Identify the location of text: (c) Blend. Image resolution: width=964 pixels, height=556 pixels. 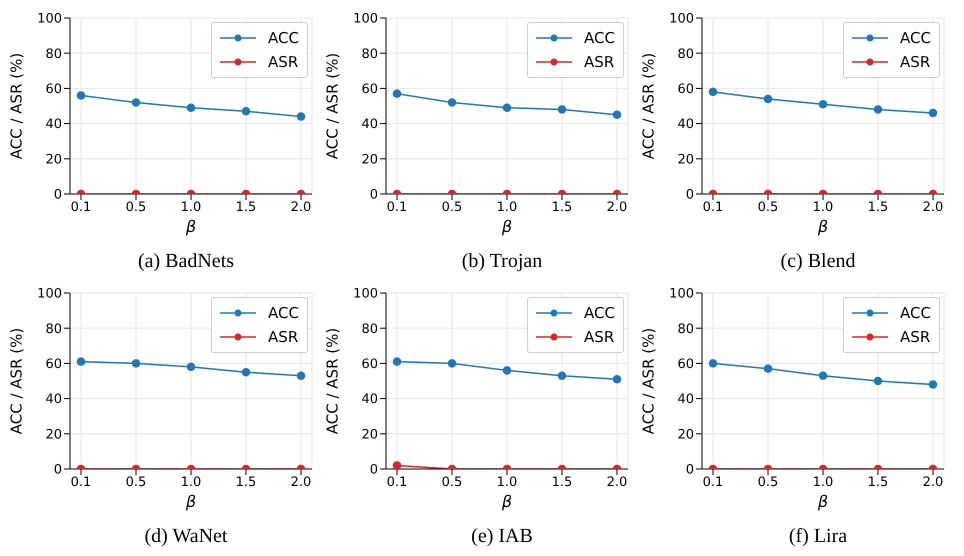
(818, 261).